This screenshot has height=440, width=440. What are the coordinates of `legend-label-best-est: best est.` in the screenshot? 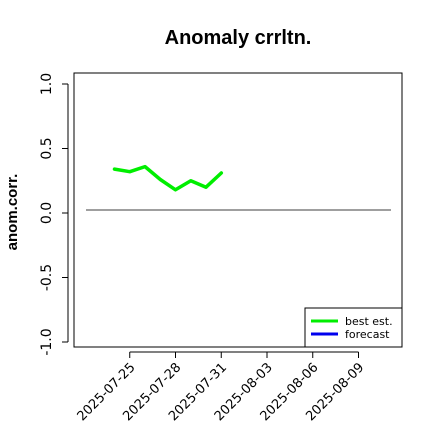 It's located at (369, 321).